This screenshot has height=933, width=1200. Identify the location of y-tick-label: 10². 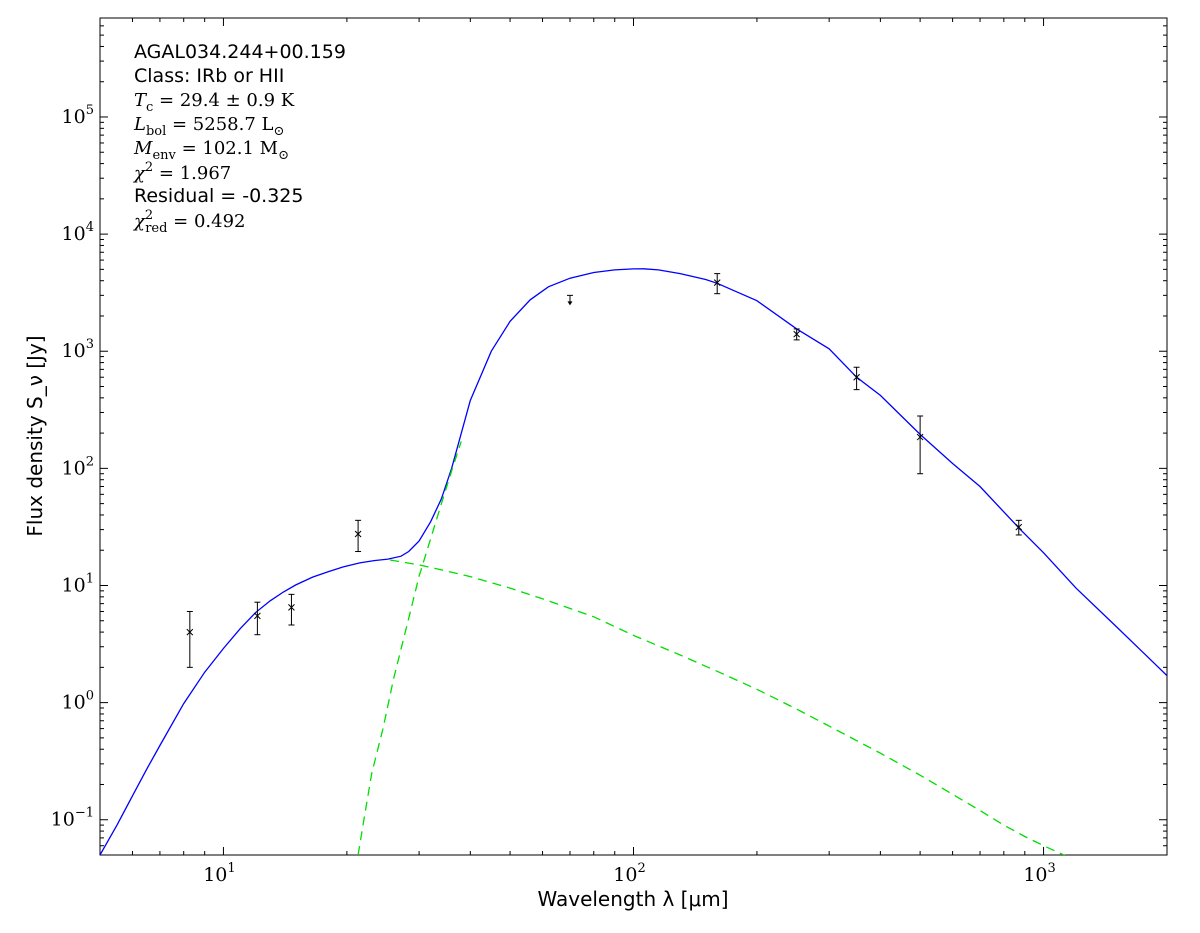
(78, 466).